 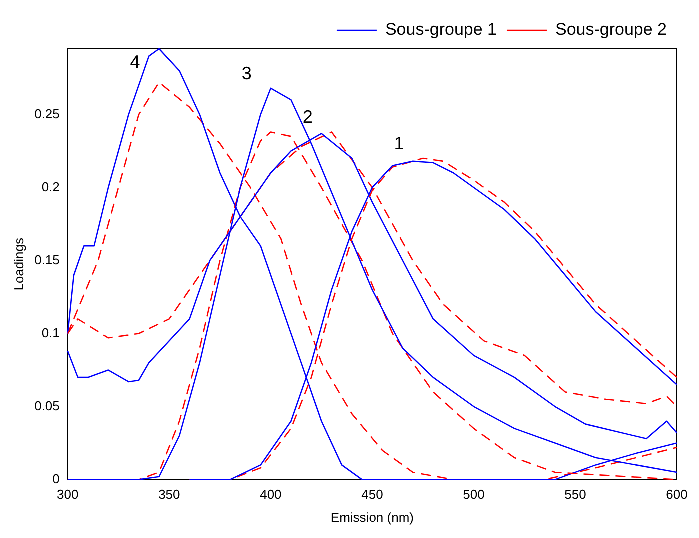 What do you see at coordinates (372, 517) in the screenshot?
I see `x-axis-title: Emission (nm)` at bounding box center [372, 517].